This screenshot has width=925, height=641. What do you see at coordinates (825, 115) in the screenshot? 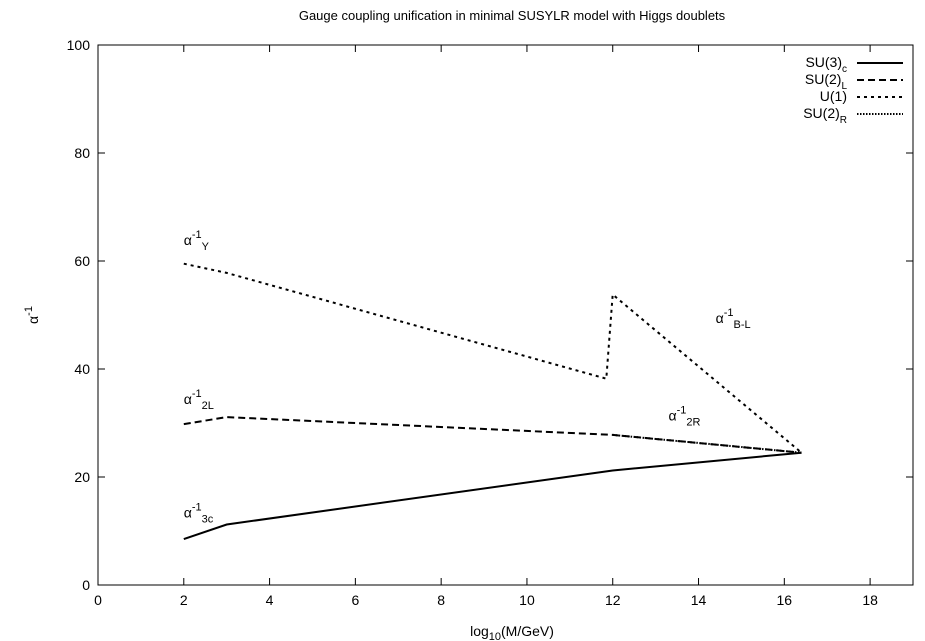
I see `legend-label-3: SU(2)R` at bounding box center [825, 115].